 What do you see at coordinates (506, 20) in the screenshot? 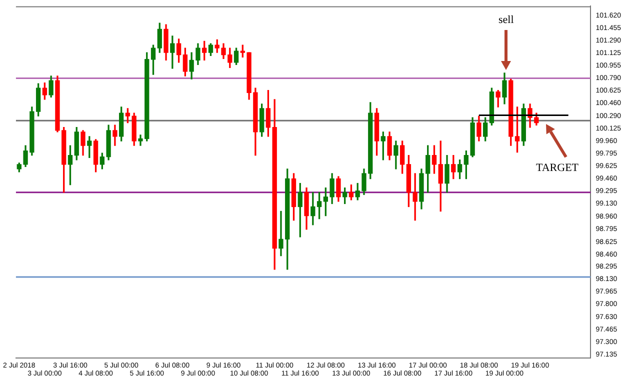
I see `annotation: sell` at bounding box center [506, 20].